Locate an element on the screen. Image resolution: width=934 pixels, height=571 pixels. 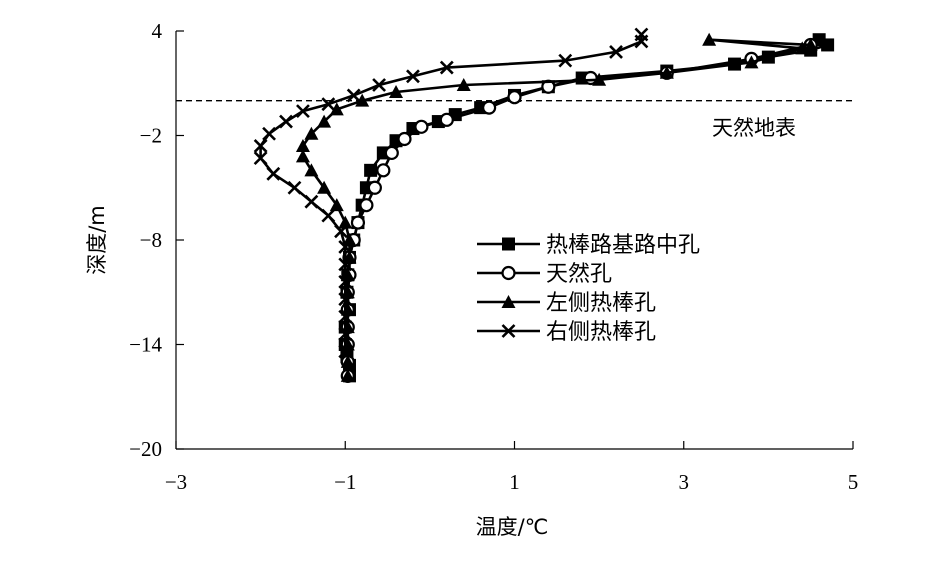
ground-surface-label: 天然地表 is located at coordinates (754, 128).